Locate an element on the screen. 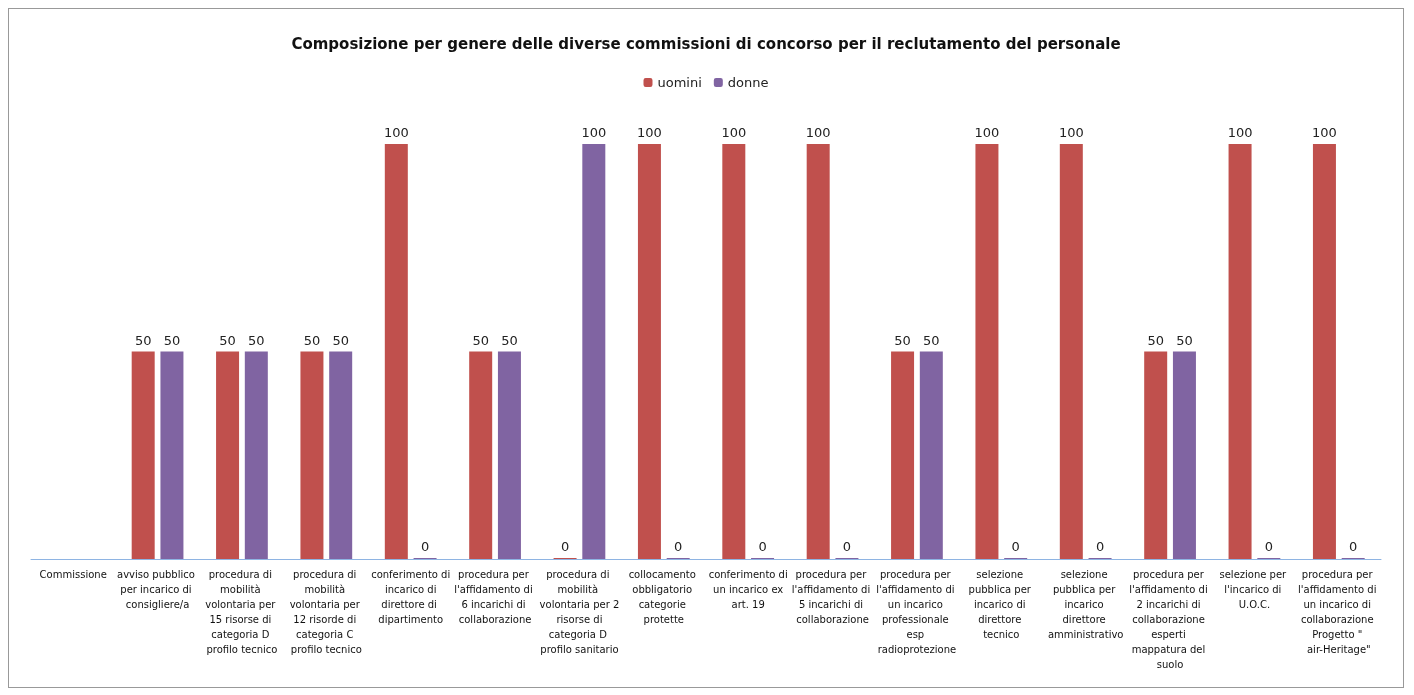  x-tick-label: procedura per l'affidamento di un incarico di collaborazione Progetto " air-Heritage" is located at coordinates (1339, 612).